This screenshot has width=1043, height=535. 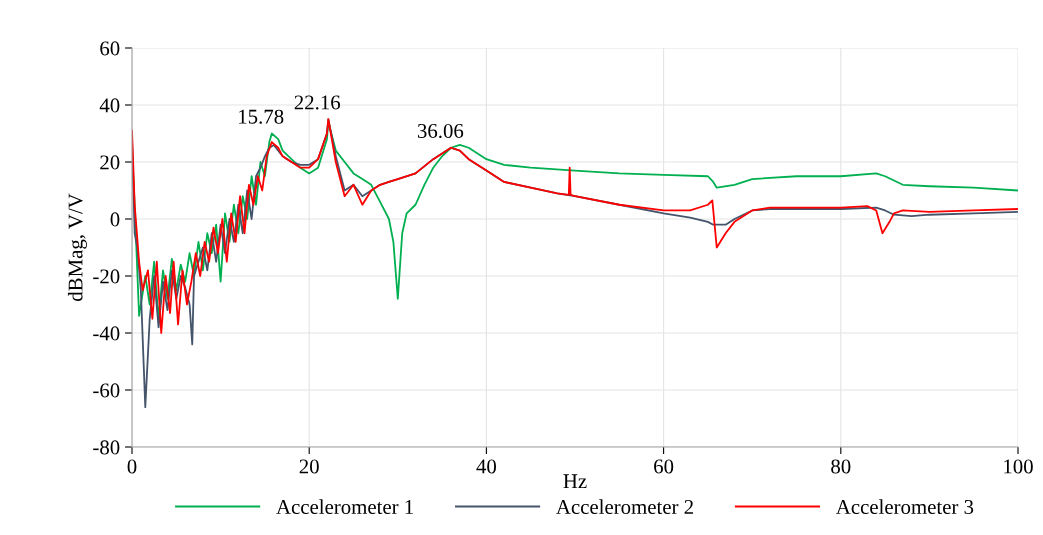 What do you see at coordinates (664, 466) in the screenshot?
I see `x-tick-label: 60` at bounding box center [664, 466].